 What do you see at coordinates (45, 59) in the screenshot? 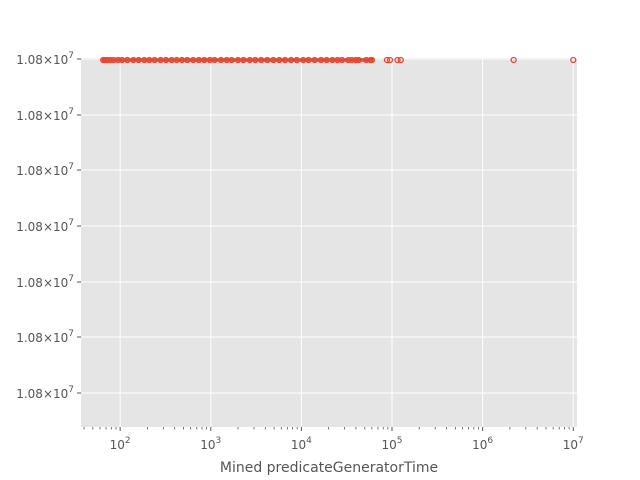
I see `y-tick-label-0: 1.08×107` at bounding box center [45, 59].